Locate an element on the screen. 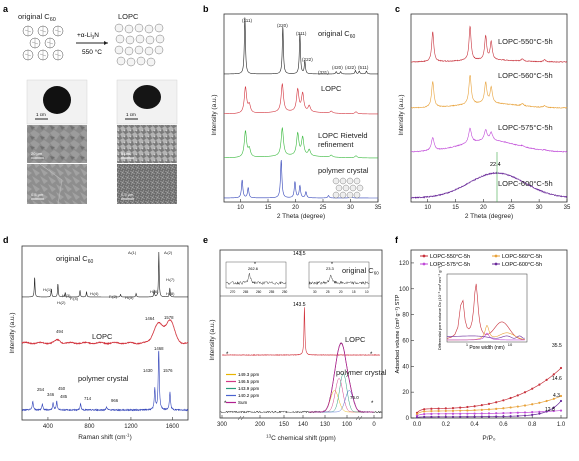 This screenshot has height=461, width=579. f-end-550: 35.5 is located at coordinates (557, 346).